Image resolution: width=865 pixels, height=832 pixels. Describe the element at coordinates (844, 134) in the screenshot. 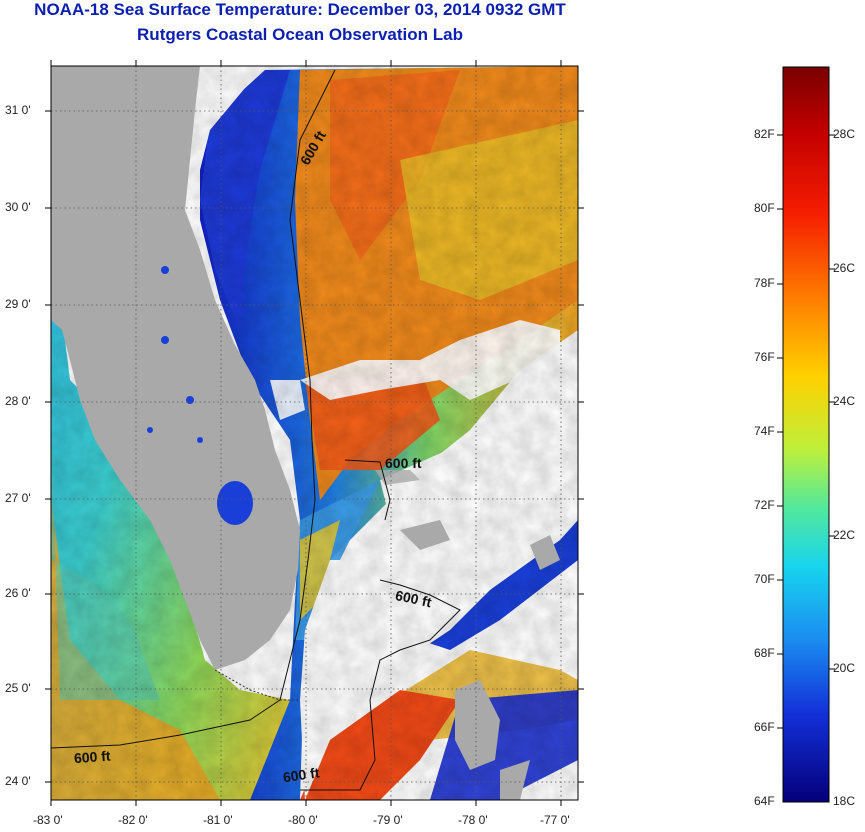

I see `colorbar-c-label: 28C` at that location.